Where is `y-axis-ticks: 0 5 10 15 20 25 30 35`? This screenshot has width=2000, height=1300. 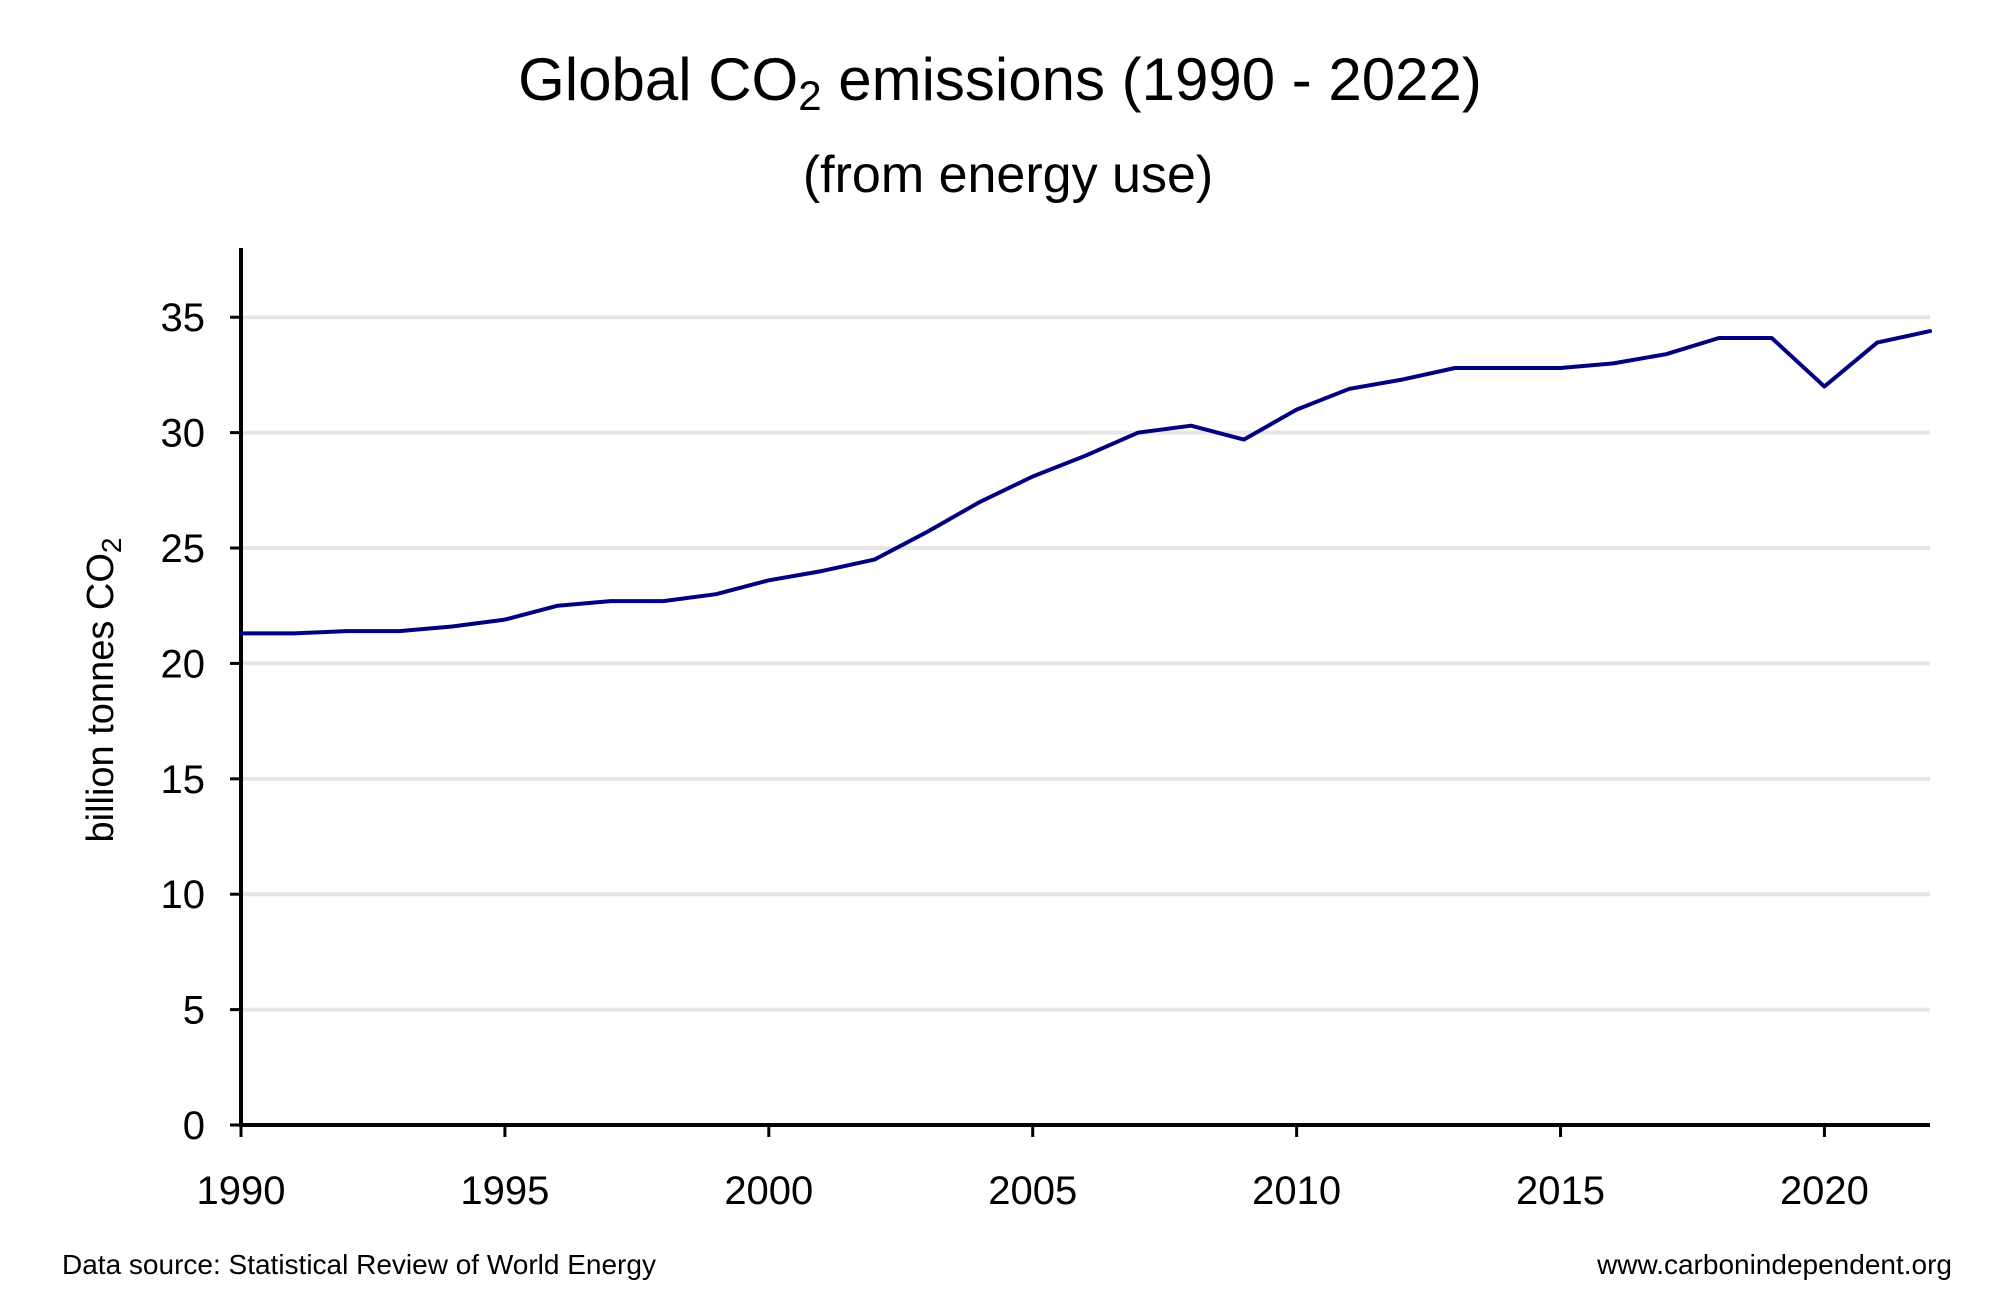
y-axis-ticks: 0 5 10 15 20 25 30 35 is located at coordinates (201, 722).